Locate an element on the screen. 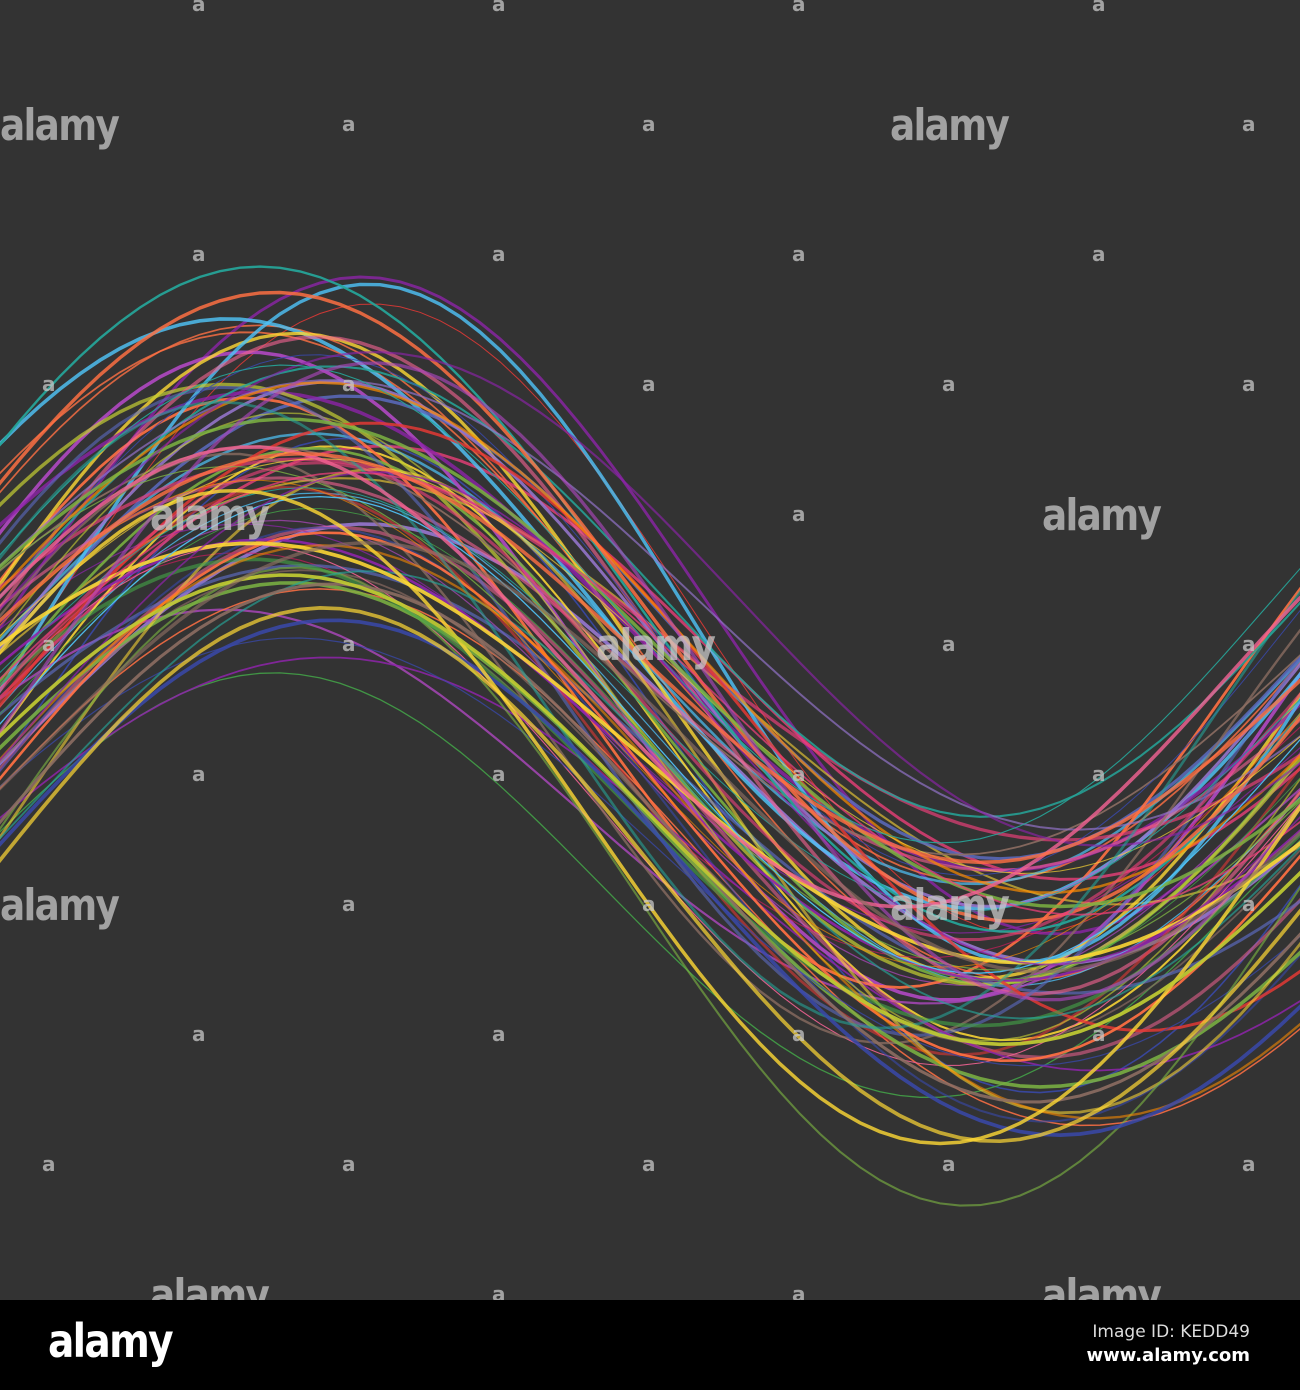 The width and height of the screenshot is (1300, 1390). image-id: Image ID: KEDD49 is located at coordinates (1171, 1332).